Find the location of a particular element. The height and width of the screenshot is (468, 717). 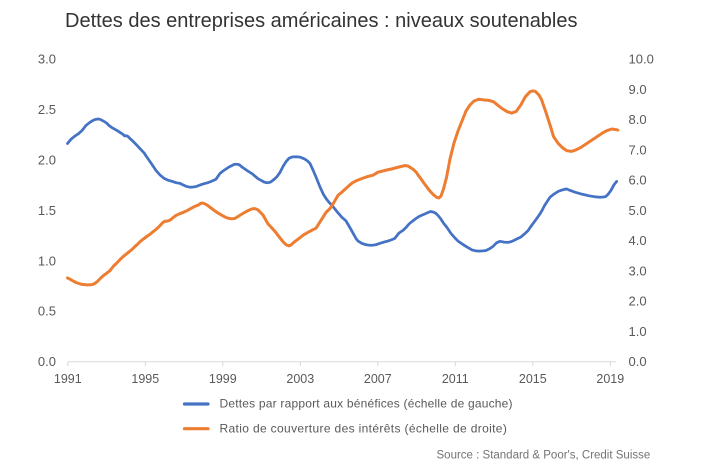

svg-text: 6.0 is located at coordinates (638, 180).